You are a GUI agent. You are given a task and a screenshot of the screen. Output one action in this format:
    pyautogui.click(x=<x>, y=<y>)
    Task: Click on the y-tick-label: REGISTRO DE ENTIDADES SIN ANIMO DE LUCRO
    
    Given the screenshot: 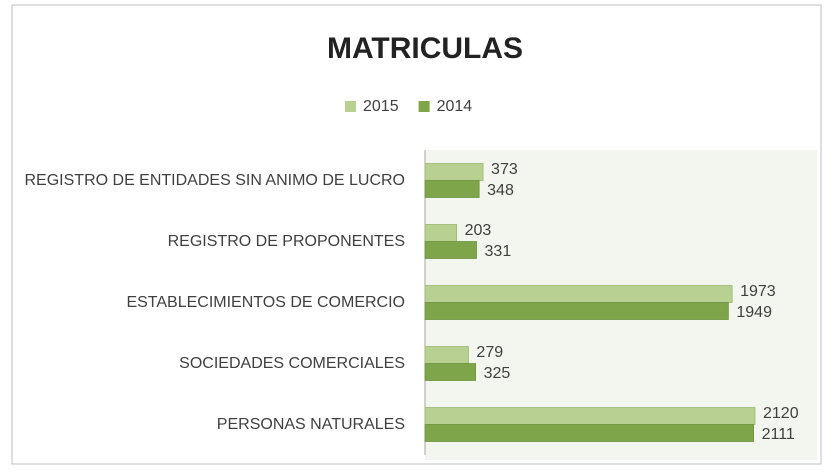 What is the action you would take?
    pyautogui.click(x=215, y=180)
    